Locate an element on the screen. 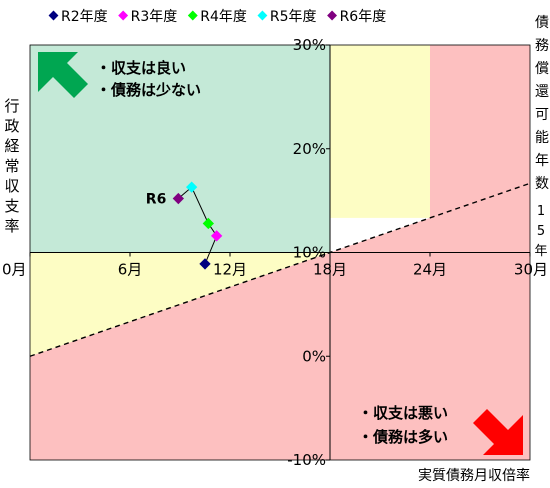  x-tick-label: 24月 is located at coordinates (430, 270).